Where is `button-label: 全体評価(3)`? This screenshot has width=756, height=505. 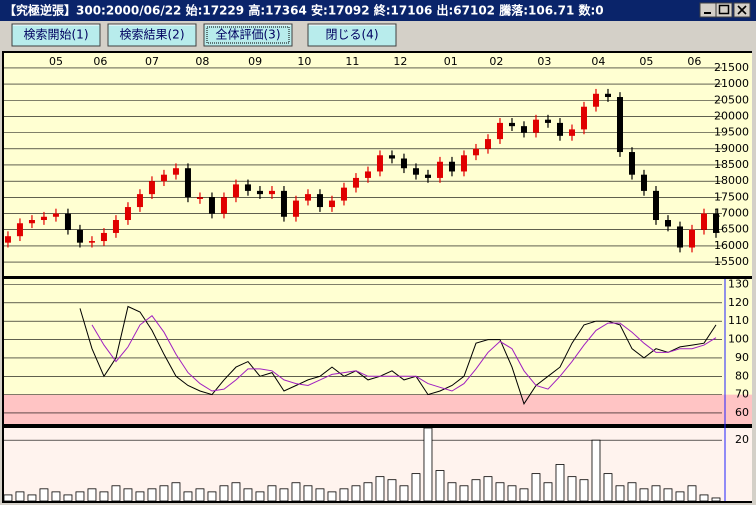
button-label: 全体評価(3) is located at coordinates (248, 34).